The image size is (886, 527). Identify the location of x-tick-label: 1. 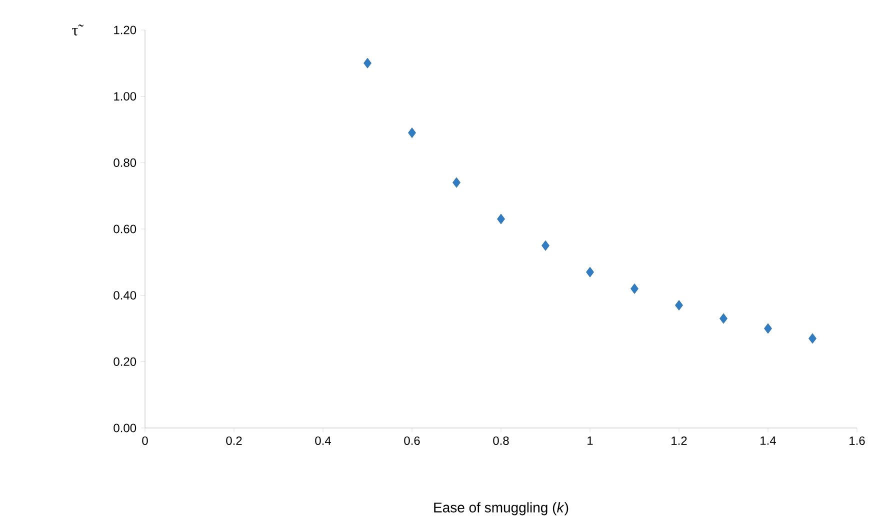
(590, 440).